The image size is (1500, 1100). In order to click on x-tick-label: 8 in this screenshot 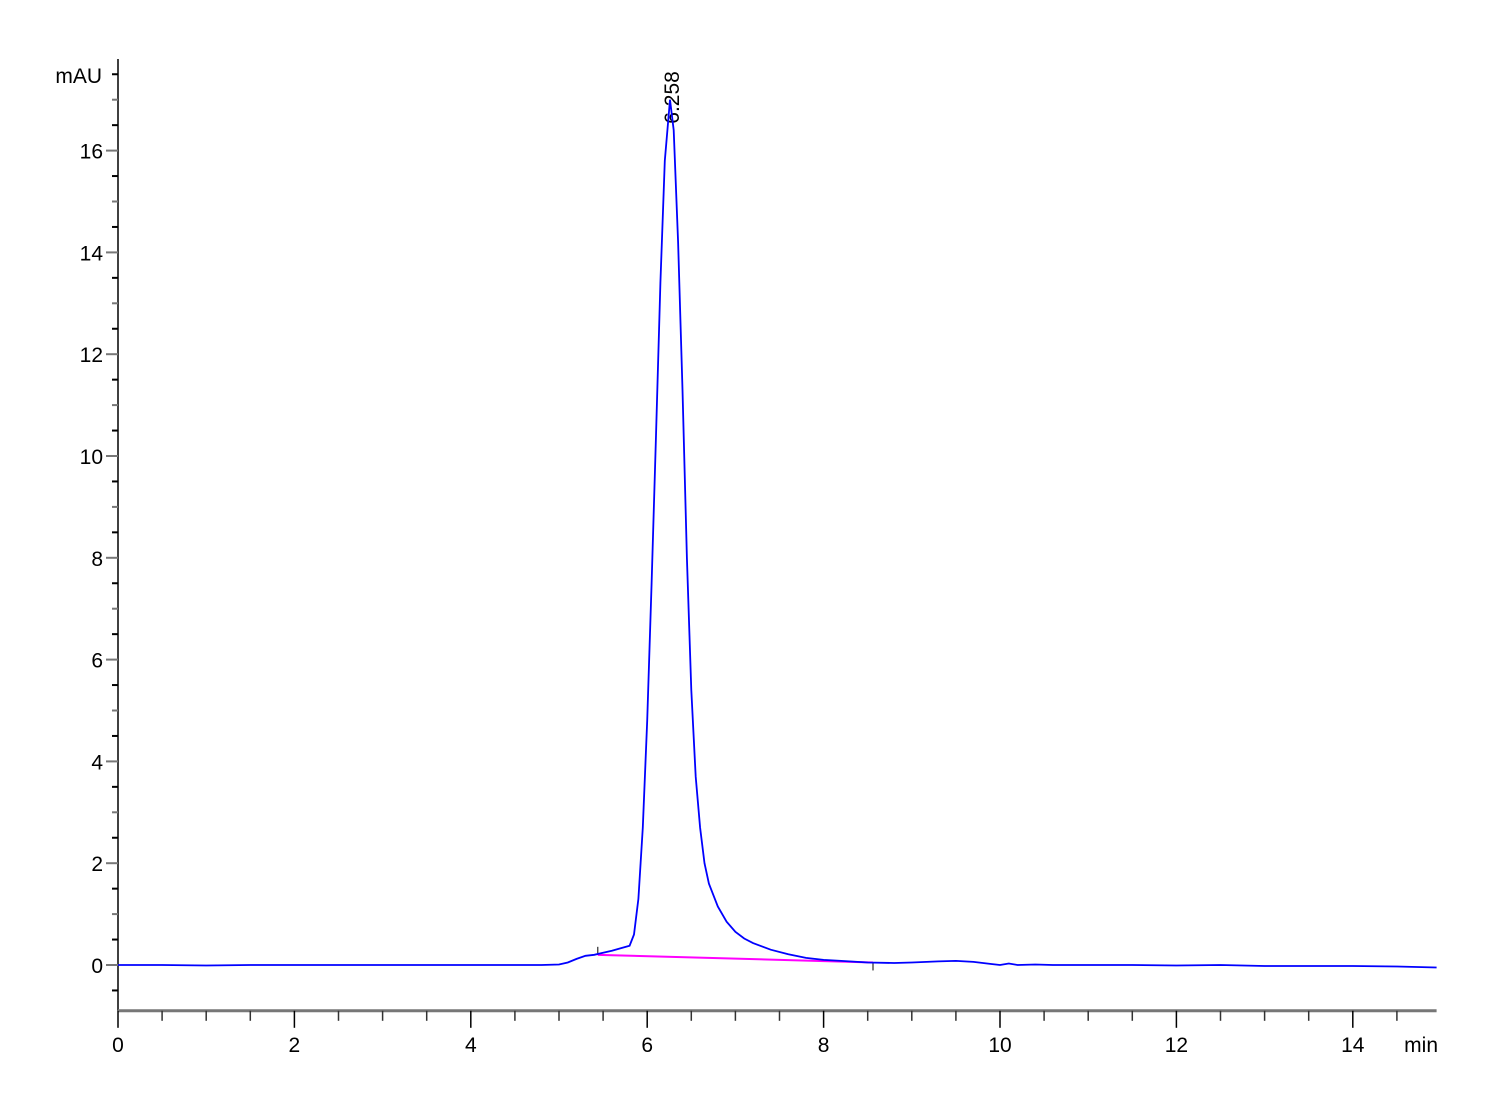, I will do `click(824, 1045)`.